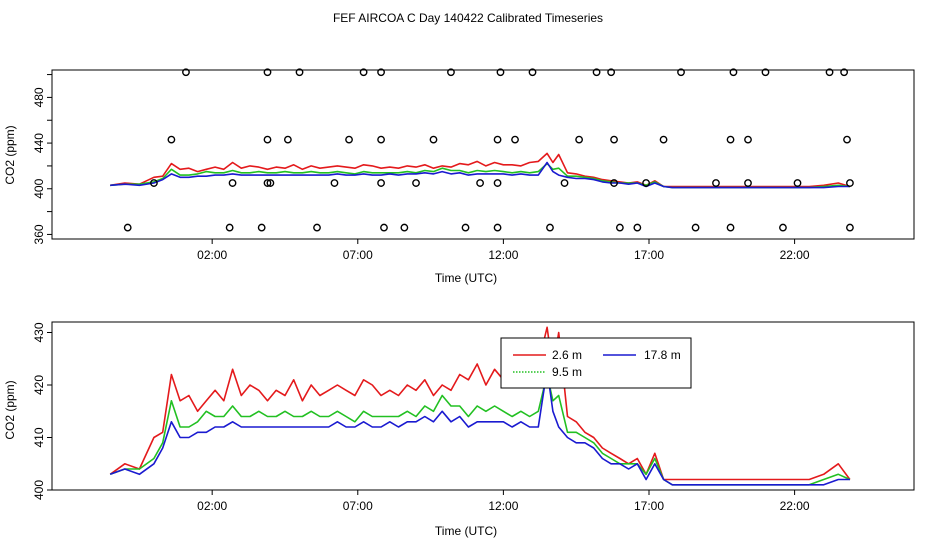 Image resolution: width=936 pixels, height=540 pixels. What do you see at coordinates (480, 175) in the screenshot?
I see `series-line-17-8-m` at bounding box center [480, 175].